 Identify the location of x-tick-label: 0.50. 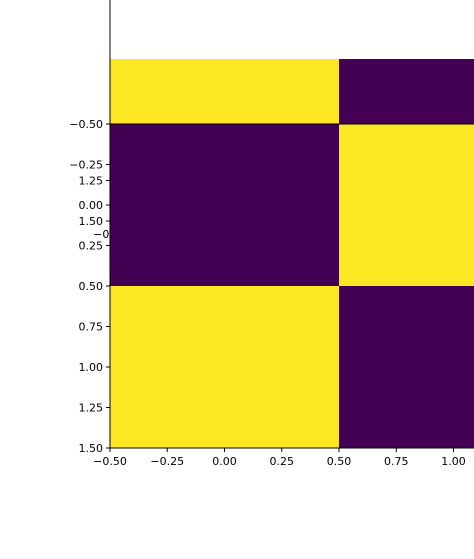
(339, 461).